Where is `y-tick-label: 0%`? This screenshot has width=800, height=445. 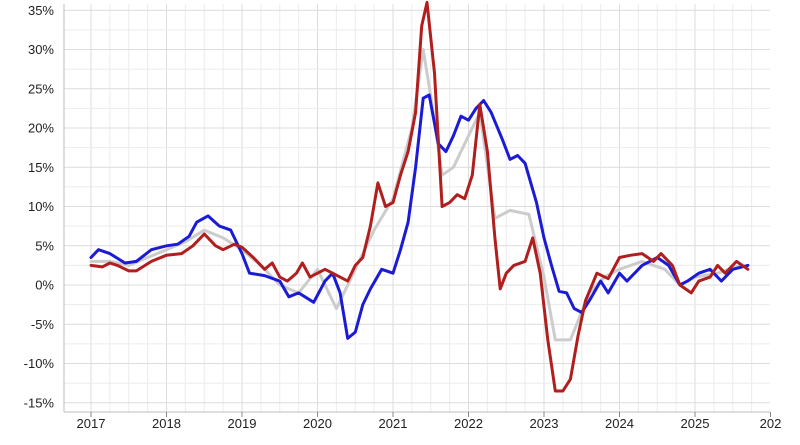
y-tick-label: 0% is located at coordinates (44, 285).